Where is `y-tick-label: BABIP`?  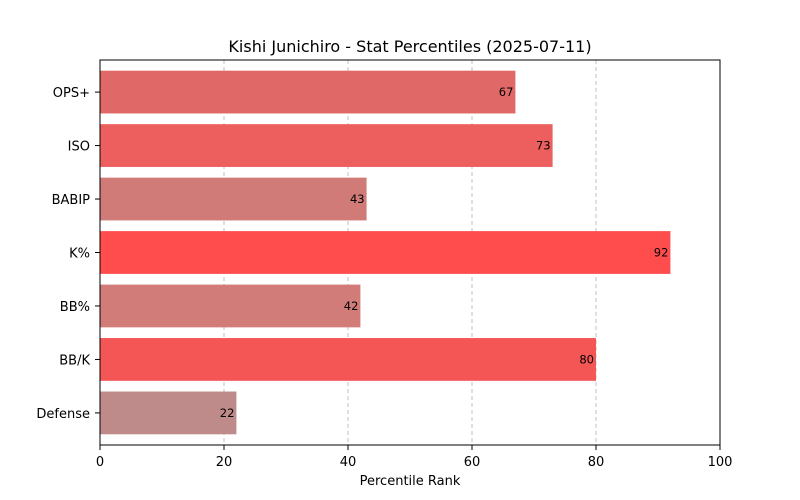
y-tick-label: BABIP is located at coordinates (71, 200).